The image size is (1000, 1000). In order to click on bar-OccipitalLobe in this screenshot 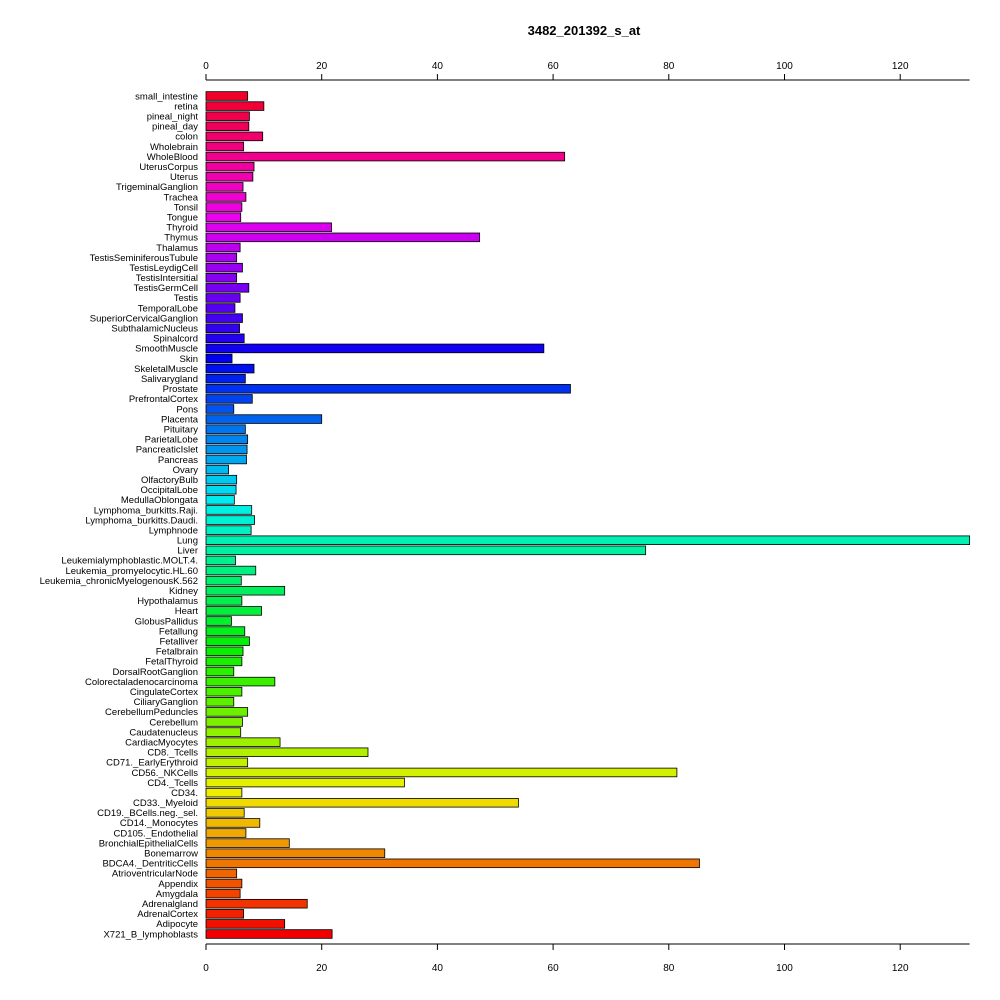, I will do `click(221, 490)`.